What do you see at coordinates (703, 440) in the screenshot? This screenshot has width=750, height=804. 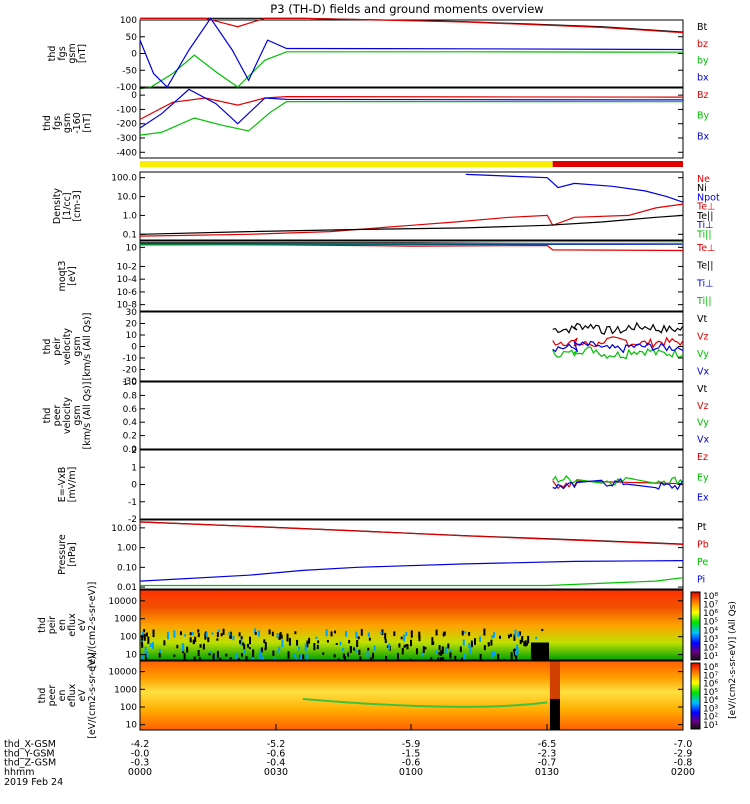 I see `legend-Vx: Vx` at bounding box center [703, 440].